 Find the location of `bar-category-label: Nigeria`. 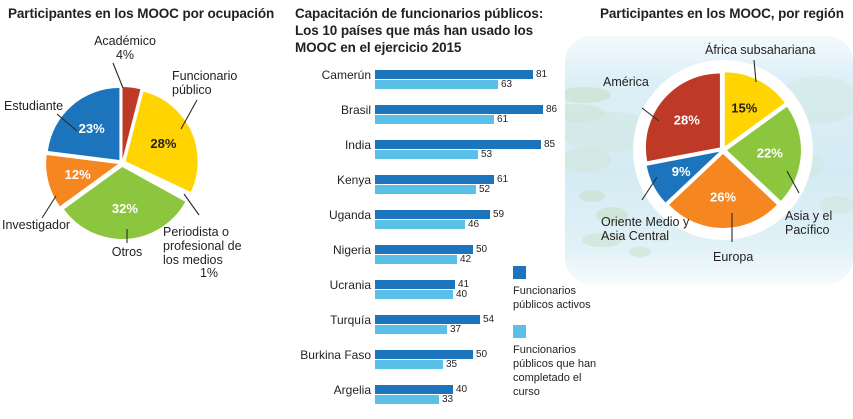

bar-category-label: Nigeria is located at coordinates (351, 250).